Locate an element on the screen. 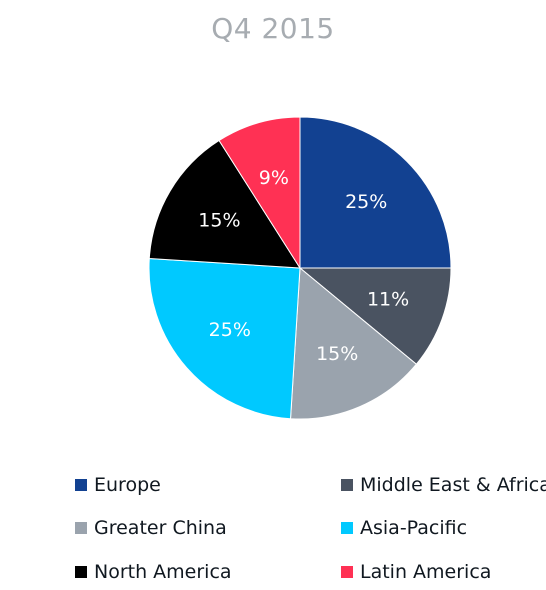 The width and height of the screenshot is (546, 590). legend-item-greater-china: Greater China is located at coordinates (151, 528).